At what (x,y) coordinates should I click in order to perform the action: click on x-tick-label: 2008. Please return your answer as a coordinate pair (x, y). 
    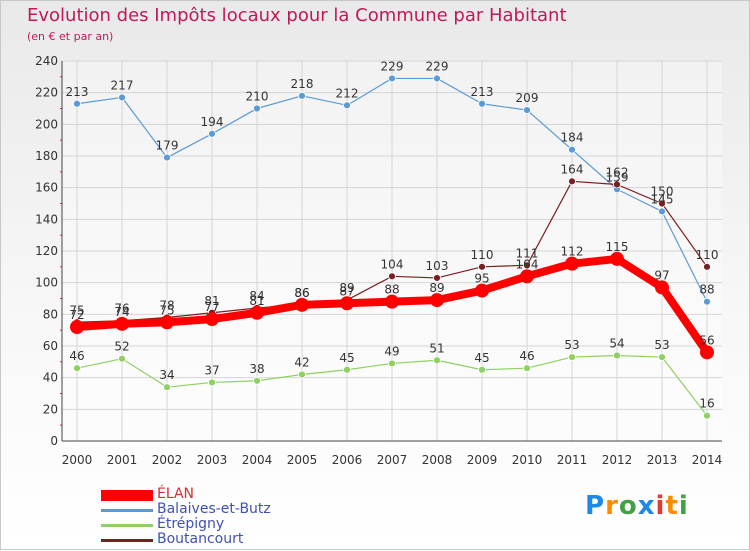
    Looking at the image, I should click on (437, 460).